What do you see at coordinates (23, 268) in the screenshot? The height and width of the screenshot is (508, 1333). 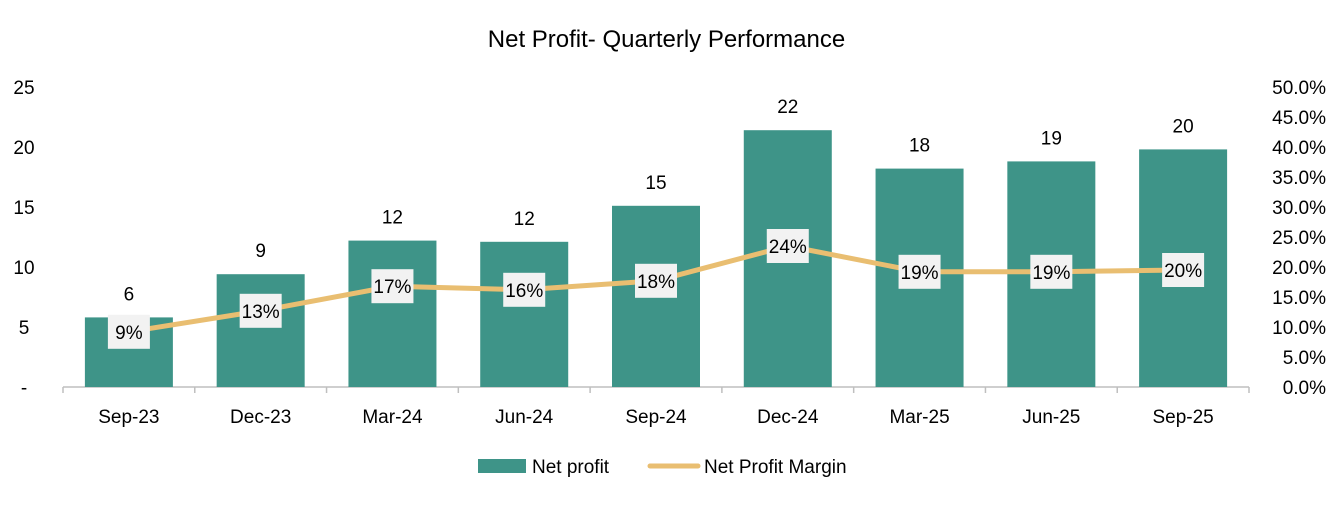 I see `y-left-tick-label: 10` at bounding box center [23, 268].